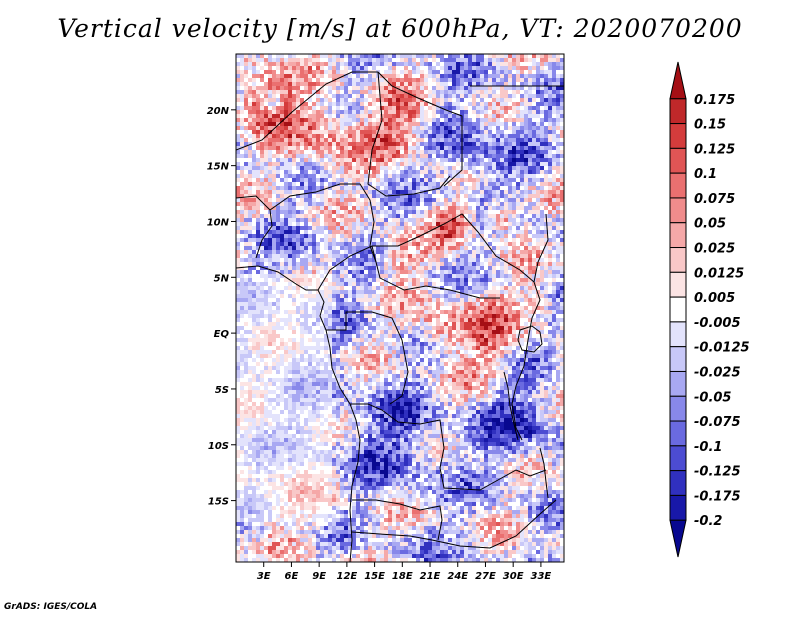 The image size is (800, 618). I want to click on lake-tanganyika, so click(511, 406).